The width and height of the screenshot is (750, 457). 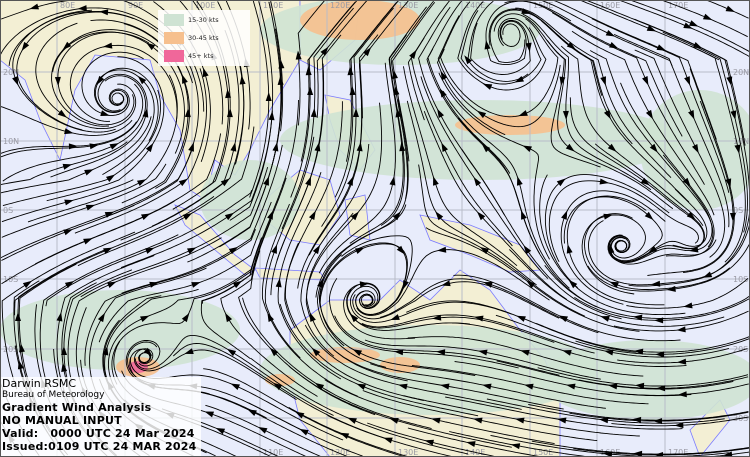 I want to click on latitude-label: 0S, so click(x=738, y=210).